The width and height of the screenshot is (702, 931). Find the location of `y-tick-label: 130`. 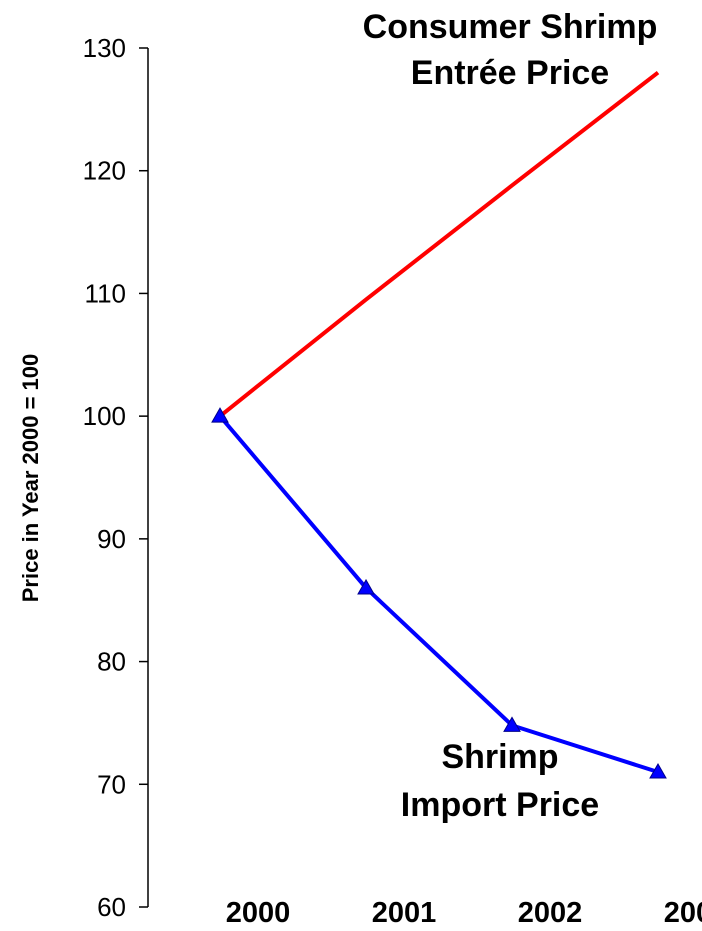

y-tick-label: 130 is located at coordinates (104, 48).